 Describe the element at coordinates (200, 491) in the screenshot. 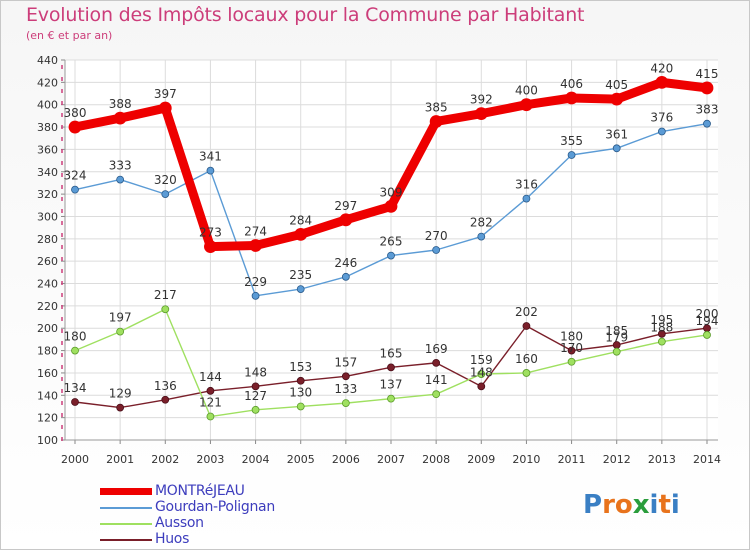

I see `legend-label-montrejeau: MONTRéJEAU` at that location.